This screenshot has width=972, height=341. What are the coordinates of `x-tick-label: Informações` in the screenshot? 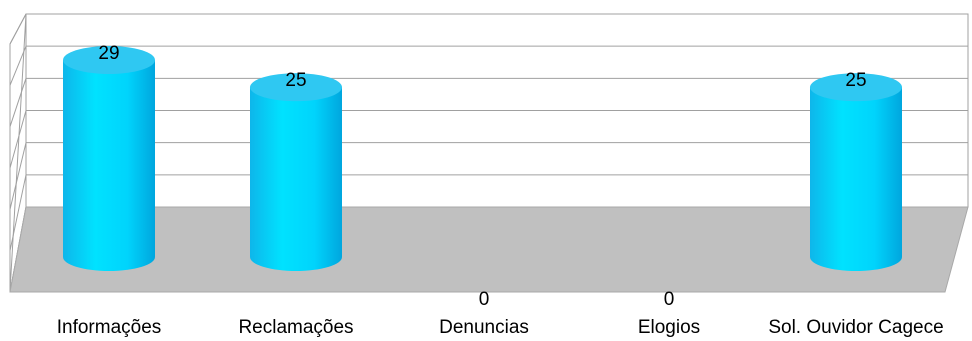 It's located at (109, 327).